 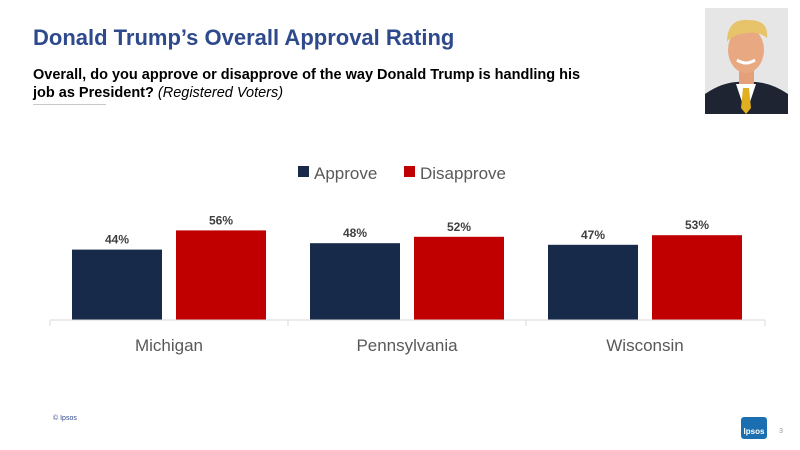 What do you see at coordinates (117, 240) in the screenshot?
I see `data-label-approve-michigan: 44%` at bounding box center [117, 240].